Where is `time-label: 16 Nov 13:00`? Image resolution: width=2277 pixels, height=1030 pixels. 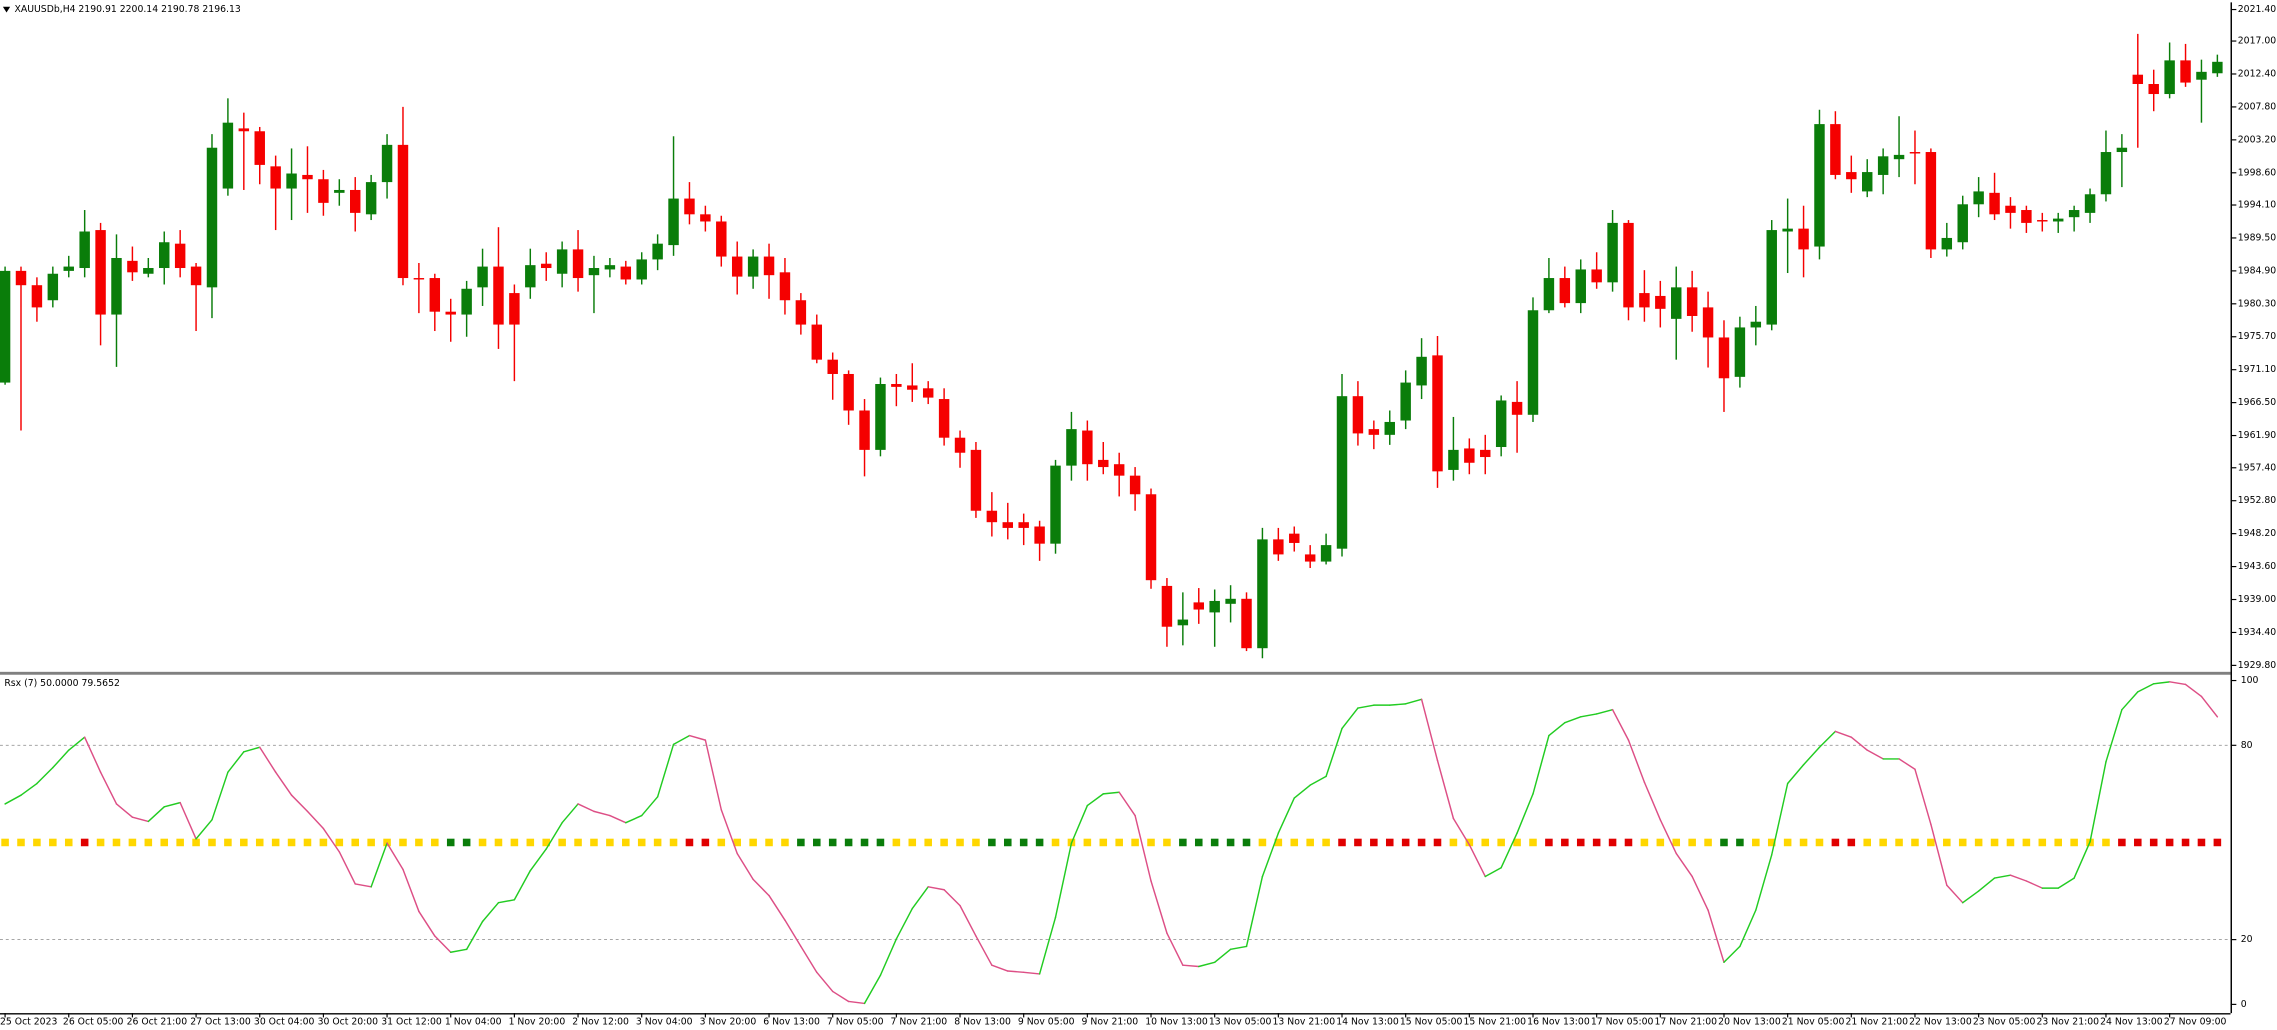 time-label: 16 Nov 13:00 is located at coordinates (1558, 1021).